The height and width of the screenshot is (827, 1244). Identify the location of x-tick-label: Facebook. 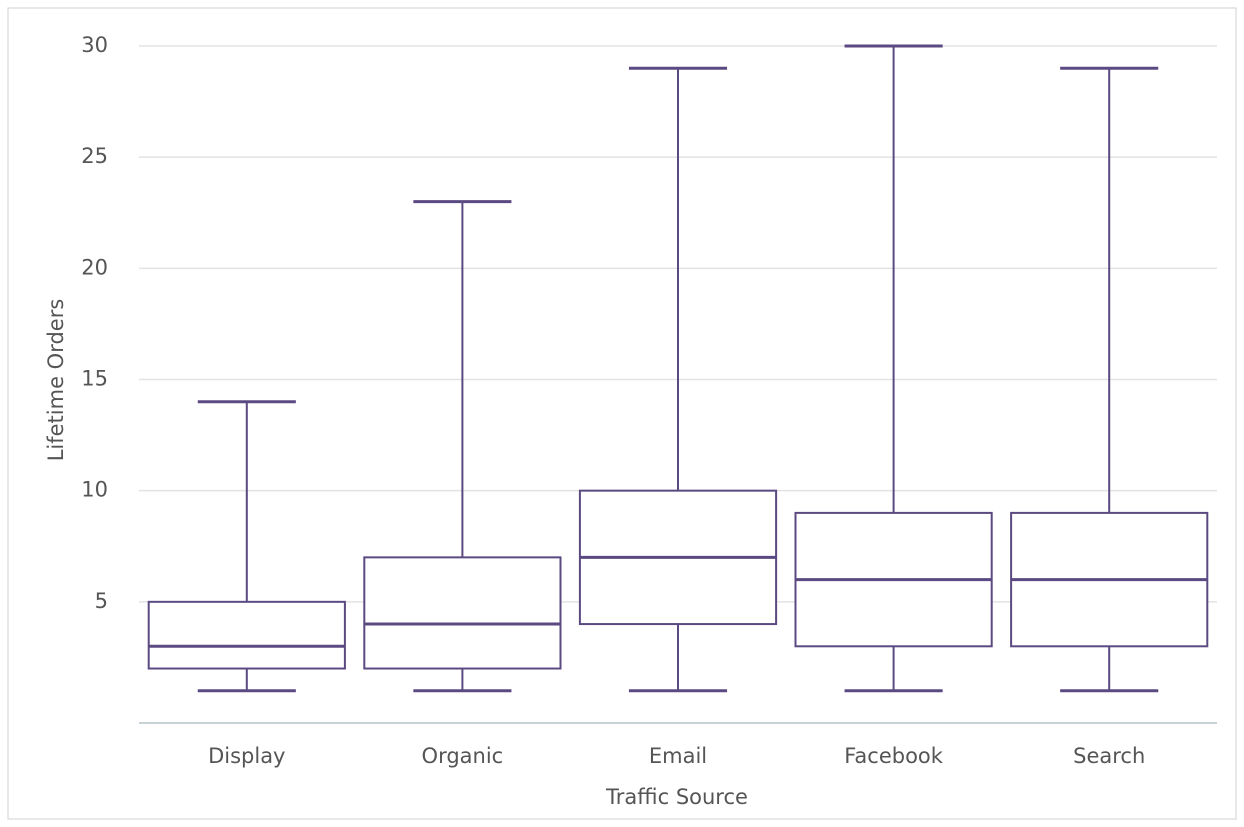
(894, 756).